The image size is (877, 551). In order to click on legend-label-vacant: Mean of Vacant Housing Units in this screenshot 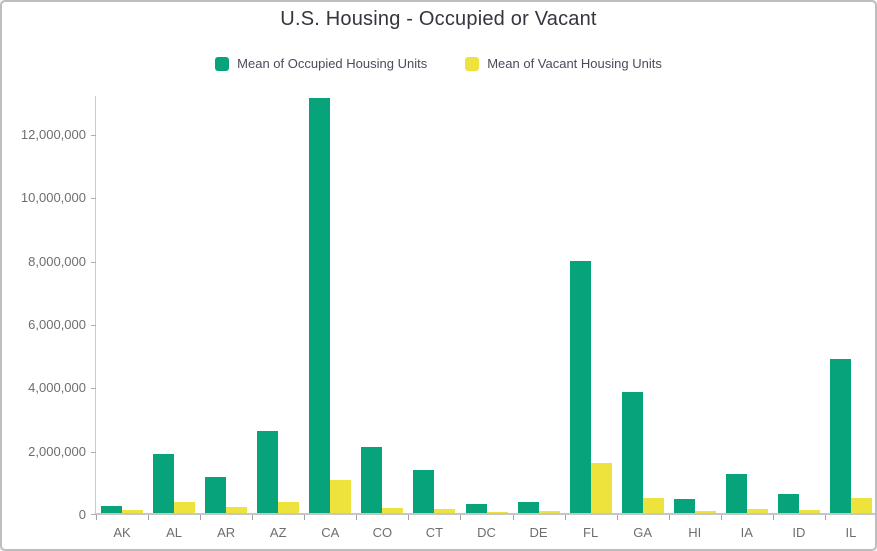, I will do `click(574, 63)`.